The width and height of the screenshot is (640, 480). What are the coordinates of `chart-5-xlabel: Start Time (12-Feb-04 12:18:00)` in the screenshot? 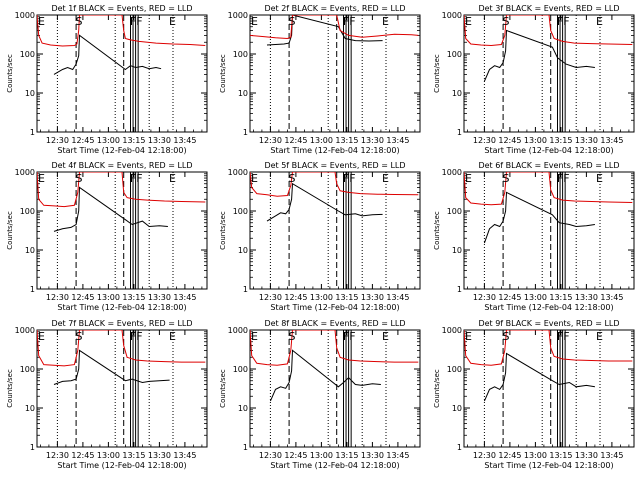 It's located at (548, 307).